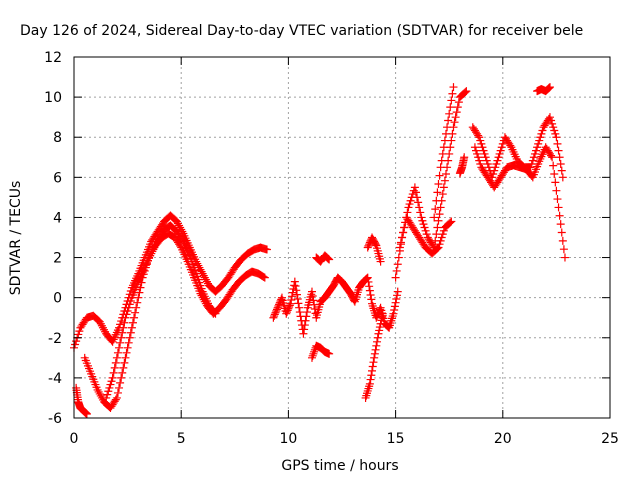  I want to click on x-tick-label: 20, so click(503, 439).